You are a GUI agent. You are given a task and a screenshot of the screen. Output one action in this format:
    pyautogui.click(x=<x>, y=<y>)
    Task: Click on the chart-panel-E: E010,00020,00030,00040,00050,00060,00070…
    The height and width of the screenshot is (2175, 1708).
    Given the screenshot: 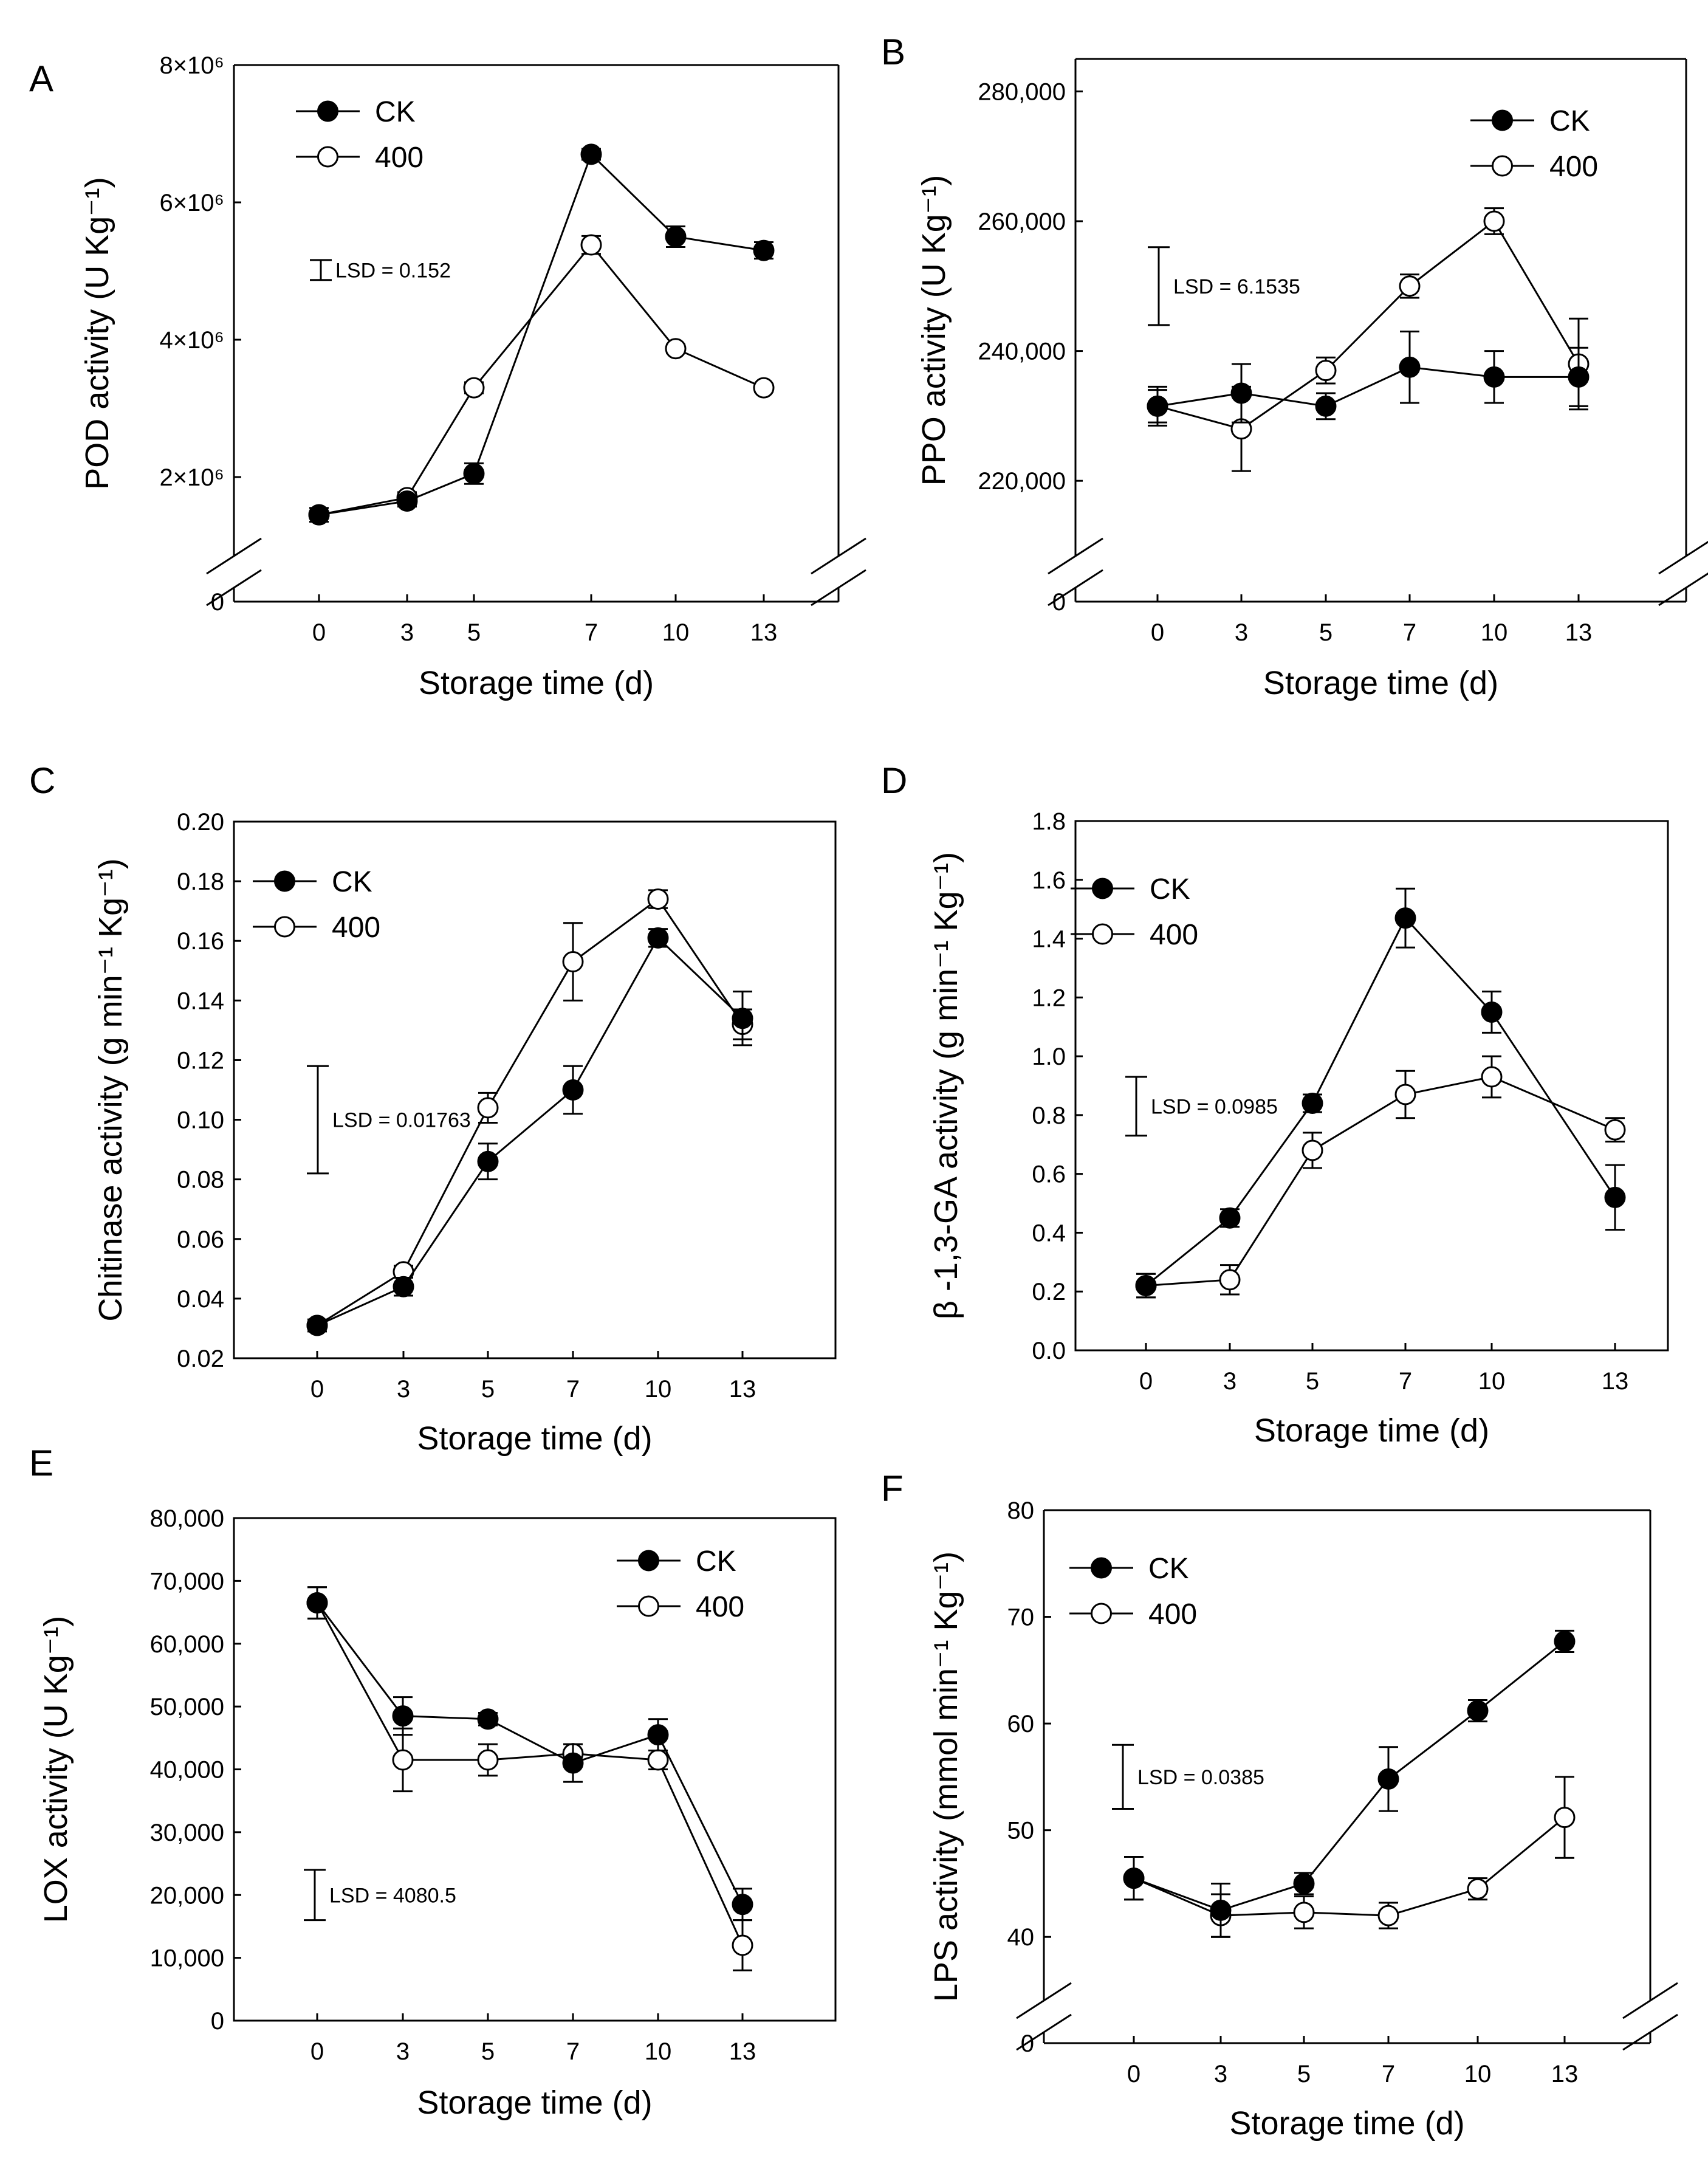 What is the action you would take?
    pyautogui.click(x=433, y=1782)
    